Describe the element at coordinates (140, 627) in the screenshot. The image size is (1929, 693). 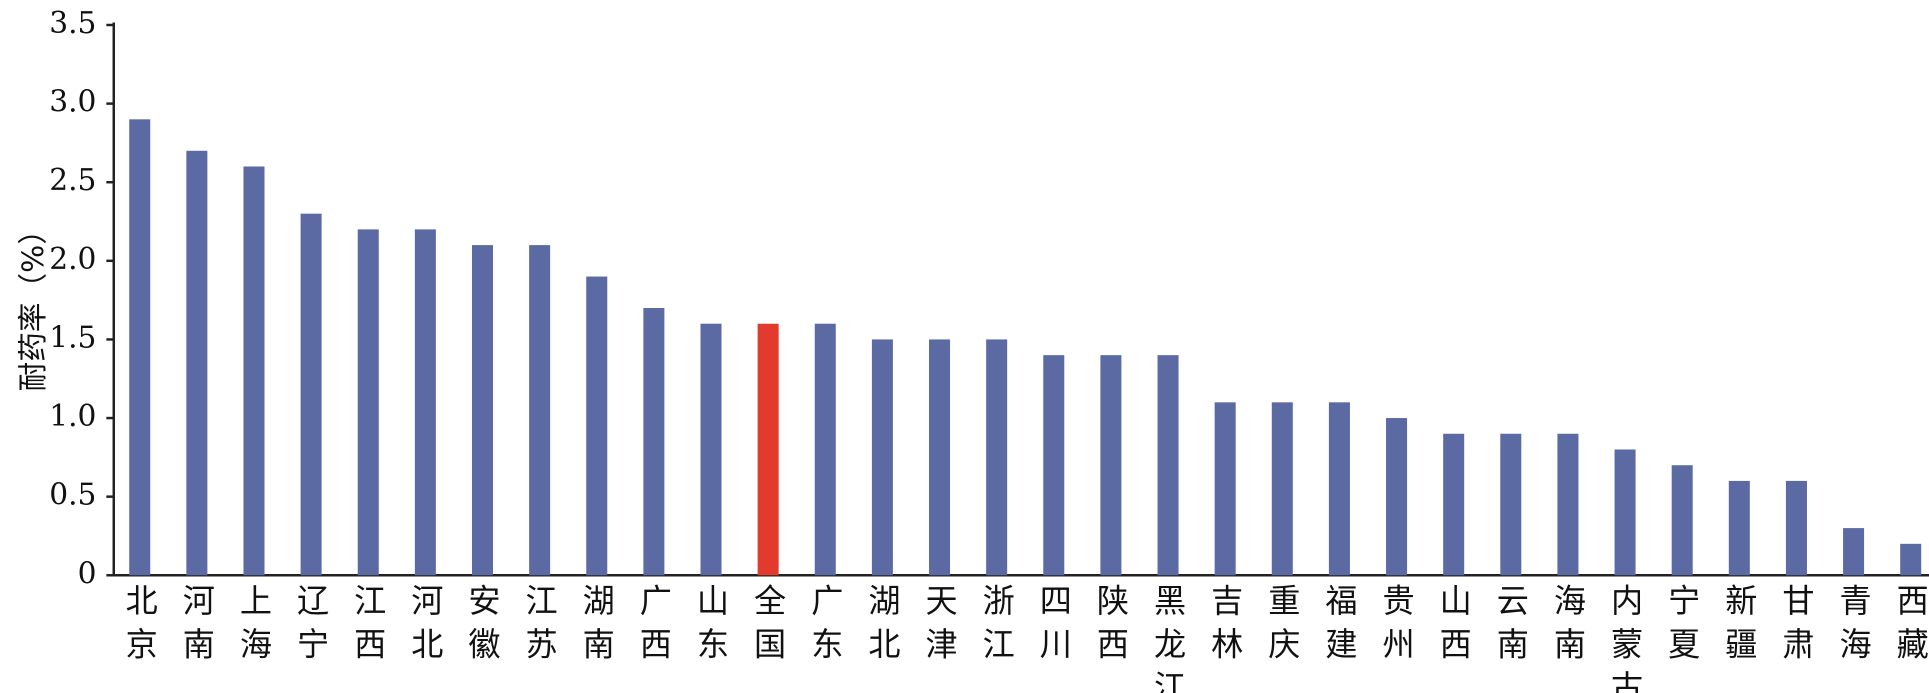
I see `x-tick-label: 北京` at that location.